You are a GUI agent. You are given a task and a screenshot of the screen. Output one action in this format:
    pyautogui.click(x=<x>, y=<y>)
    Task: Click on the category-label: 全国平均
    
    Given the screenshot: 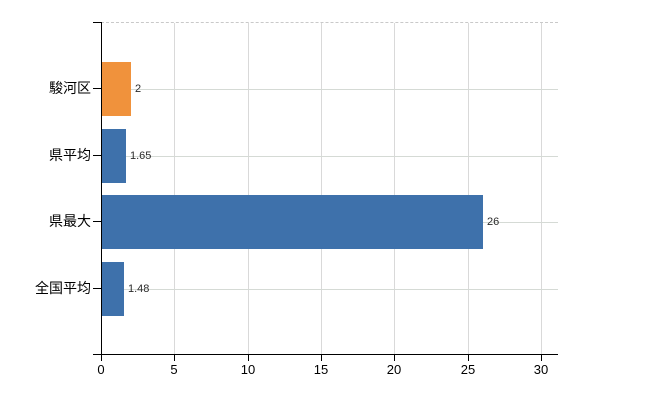 What is the action you would take?
    pyautogui.click(x=63, y=288)
    